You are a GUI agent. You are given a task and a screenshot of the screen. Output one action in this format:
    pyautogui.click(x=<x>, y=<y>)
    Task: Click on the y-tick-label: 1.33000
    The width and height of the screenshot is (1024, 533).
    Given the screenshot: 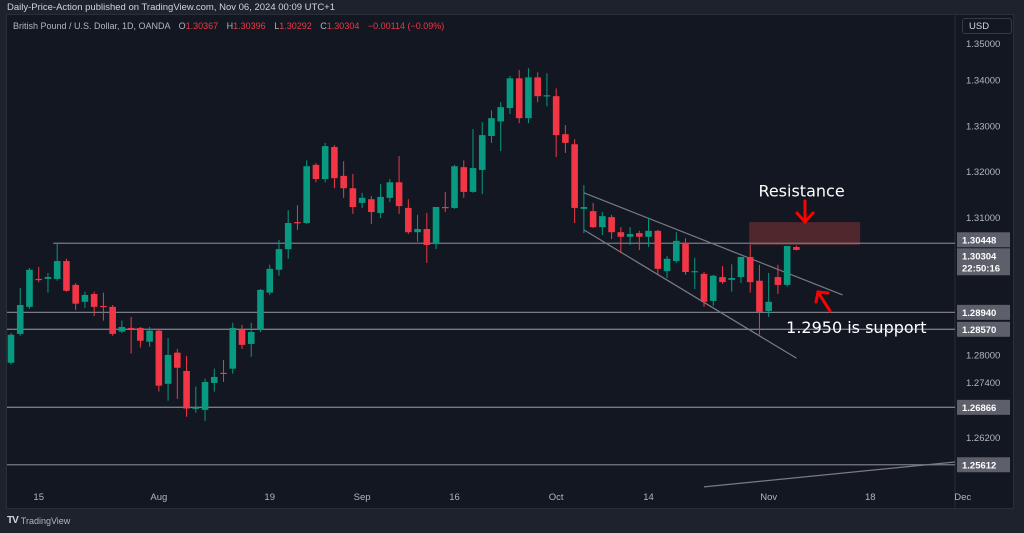 What is the action you would take?
    pyautogui.click(x=983, y=126)
    